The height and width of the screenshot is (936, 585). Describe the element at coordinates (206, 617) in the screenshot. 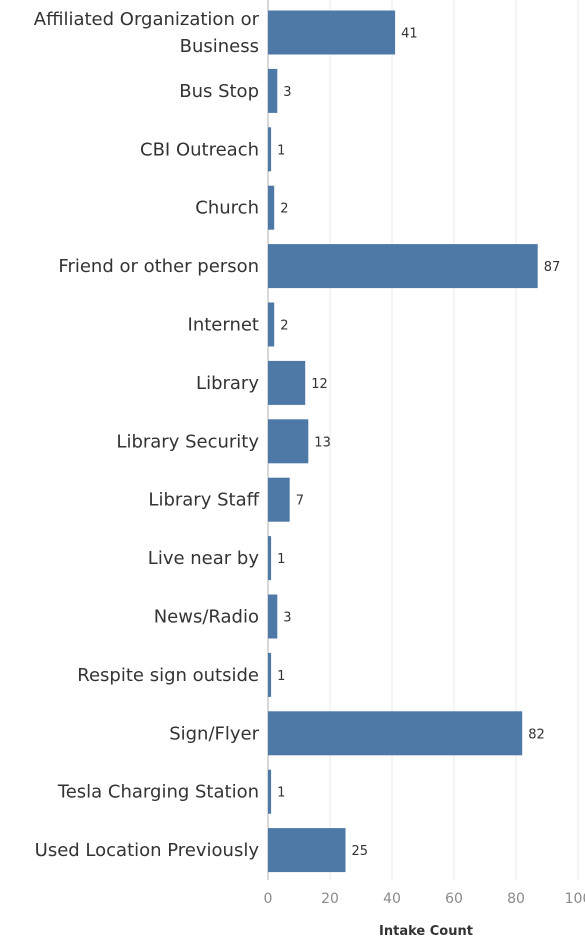

I see `category-label: News/Radio` at that location.